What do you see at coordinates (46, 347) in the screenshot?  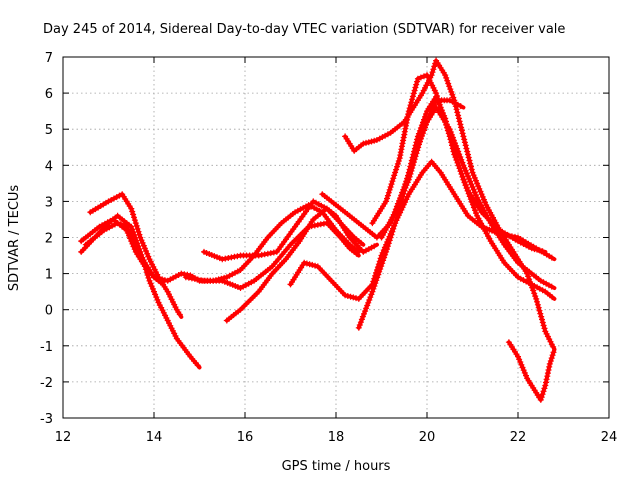 I see `y-tick-label: -1` at bounding box center [46, 347].